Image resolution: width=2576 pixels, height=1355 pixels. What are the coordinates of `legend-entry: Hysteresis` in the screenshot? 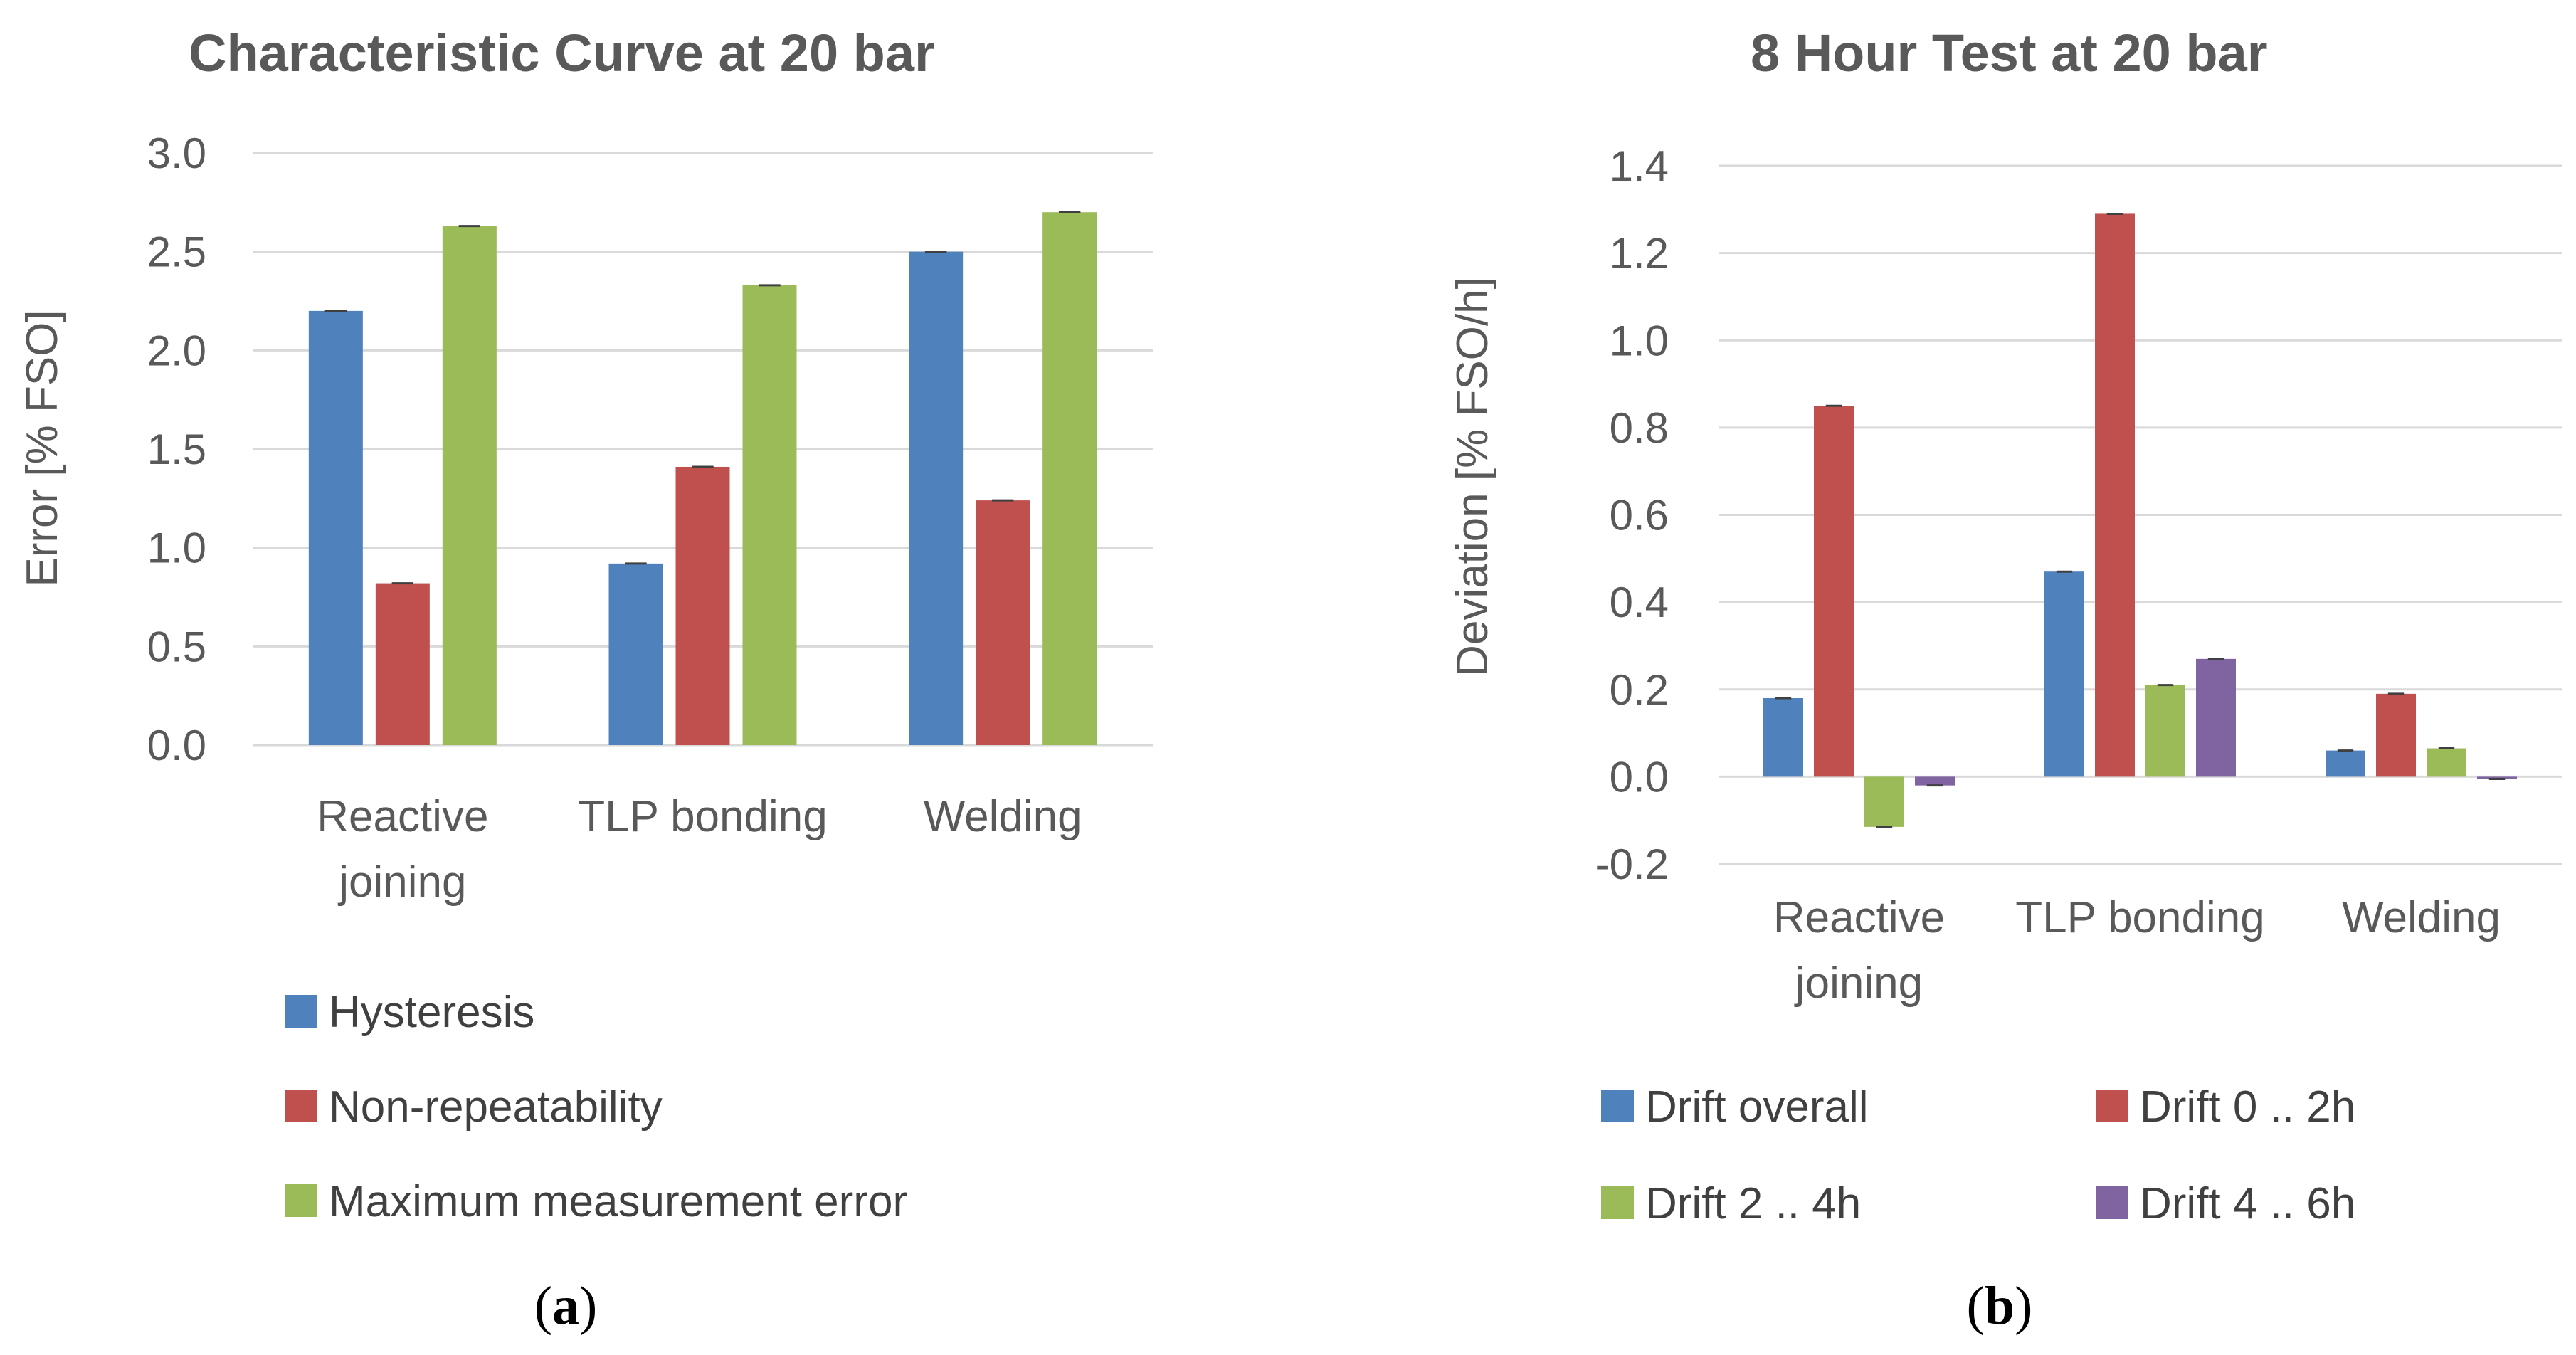 It's located at (431, 1013).